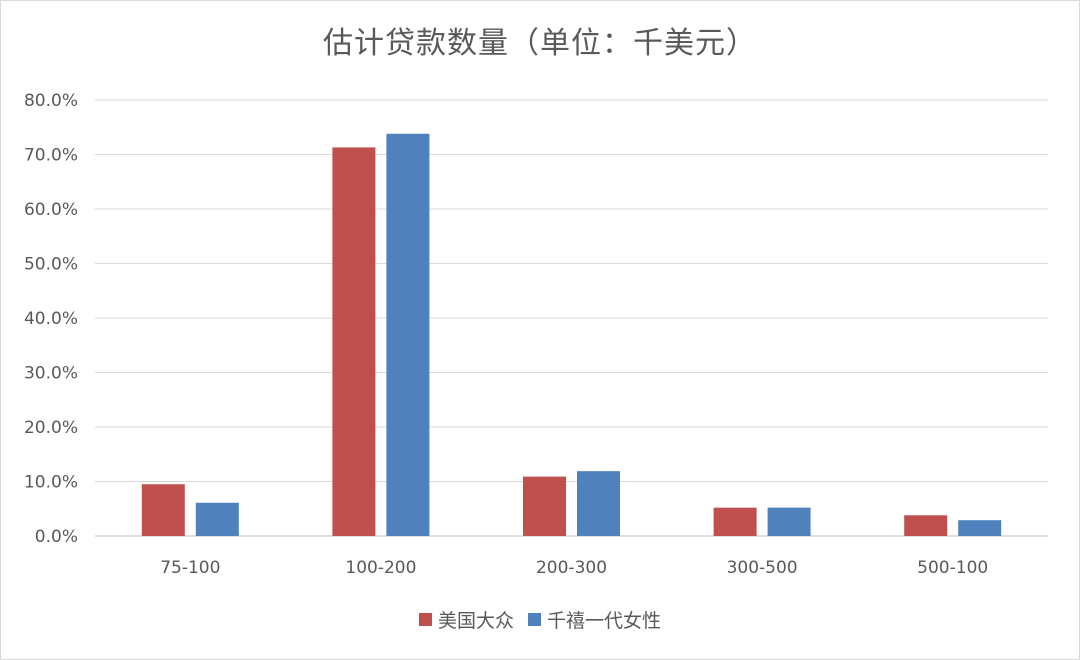  Describe the element at coordinates (762, 568) in the screenshot. I see `x-tick-label: 300-500` at that location.